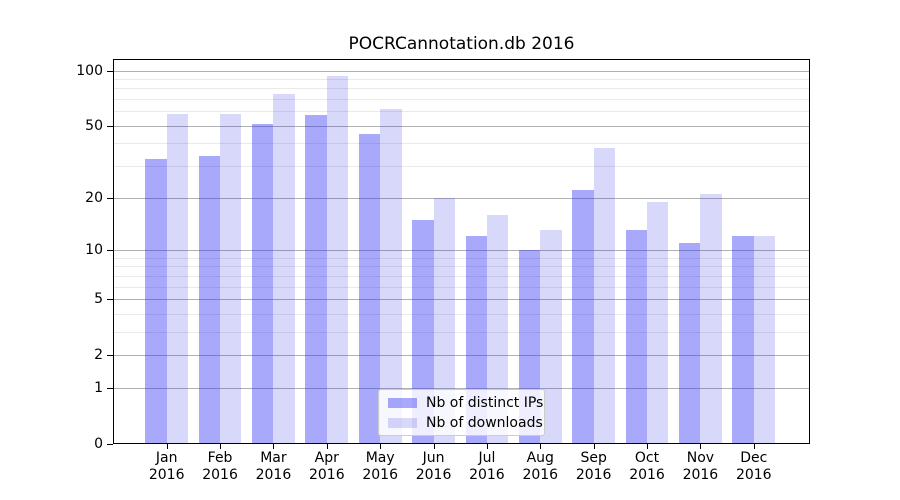 The image size is (900, 500). I want to click on x-tick-month-may: May, so click(380, 458).